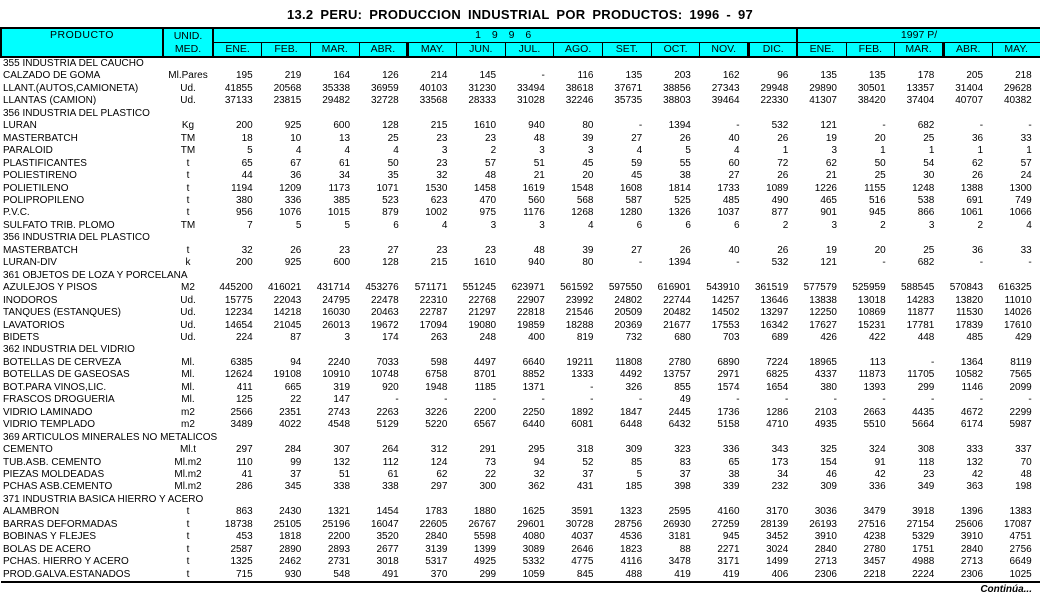 Image resolution: width=1040 pixels, height=596 pixels. What do you see at coordinates (482, 88) in the screenshot?
I see `value-cell: 31230` at bounding box center [482, 88].